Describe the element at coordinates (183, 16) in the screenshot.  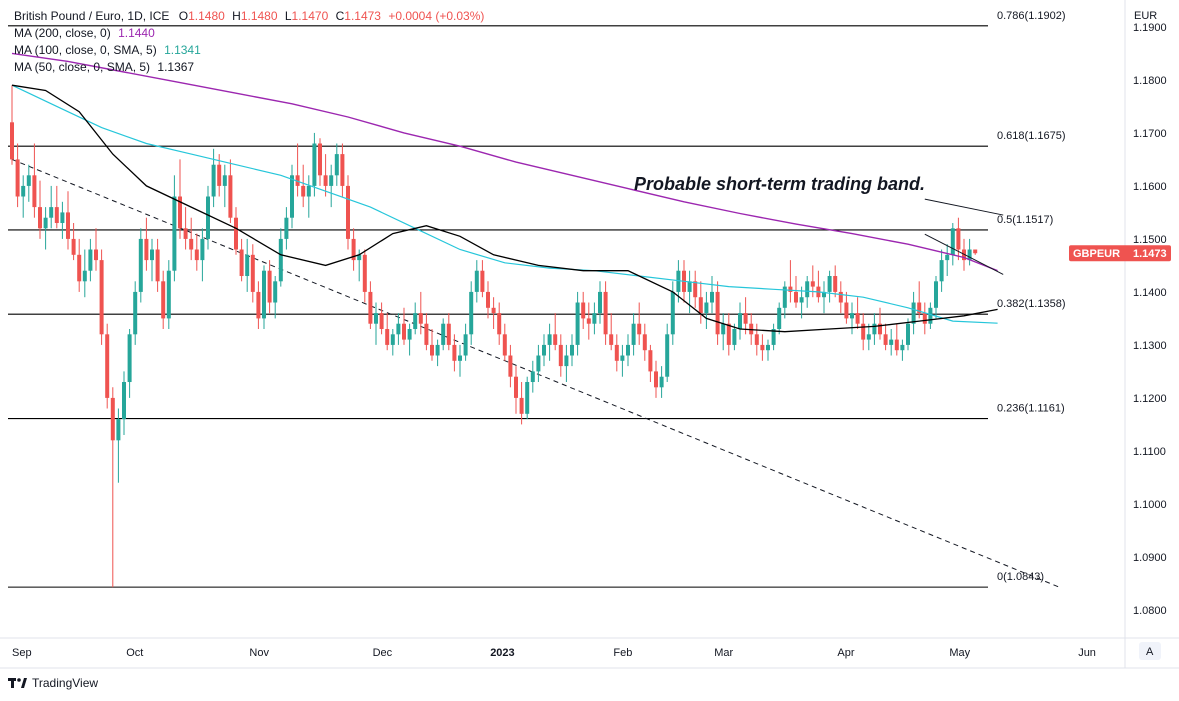
I see `ohlc-open-label: O` at that location.